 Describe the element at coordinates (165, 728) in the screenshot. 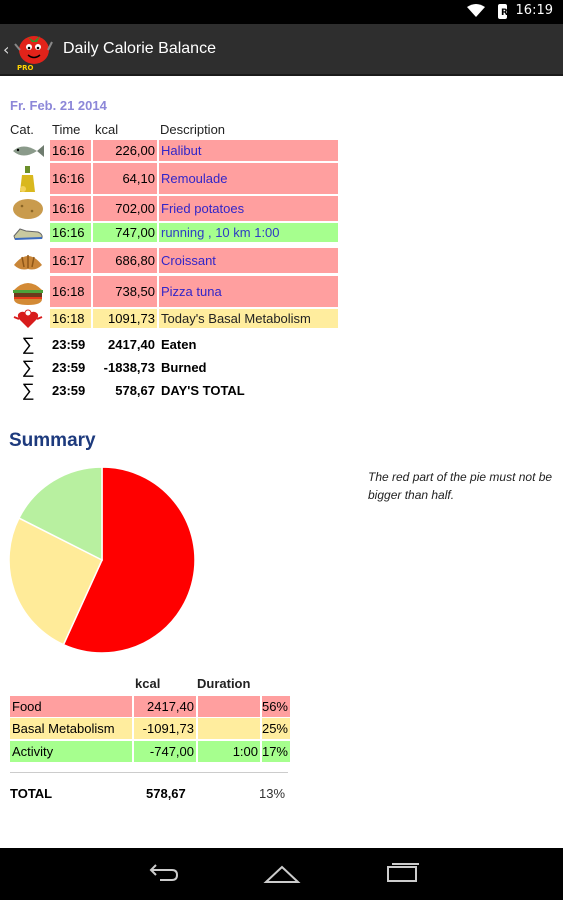

I see `summary-row-kcal: -1091,73` at that location.